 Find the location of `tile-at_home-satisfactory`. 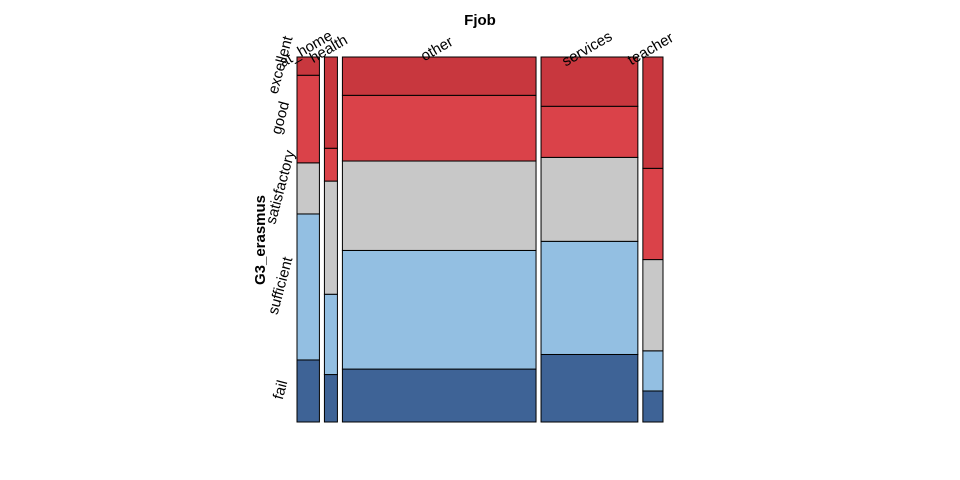

tile-at_home-satisfactory is located at coordinates (308, 188).